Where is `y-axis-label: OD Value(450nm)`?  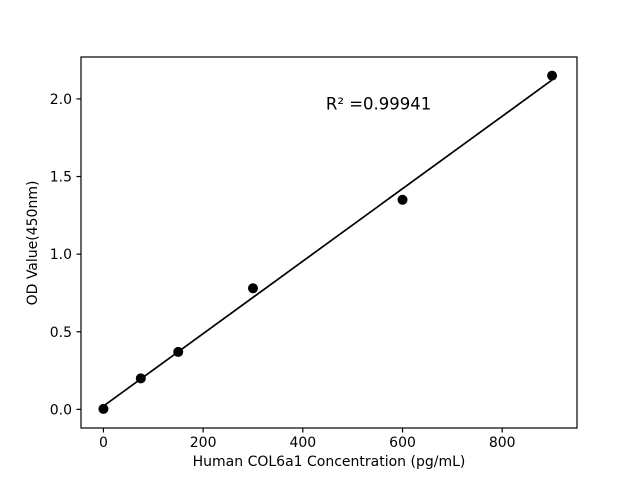 y-axis-label: OD Value(450nm) is located at coordinates (33, 243).